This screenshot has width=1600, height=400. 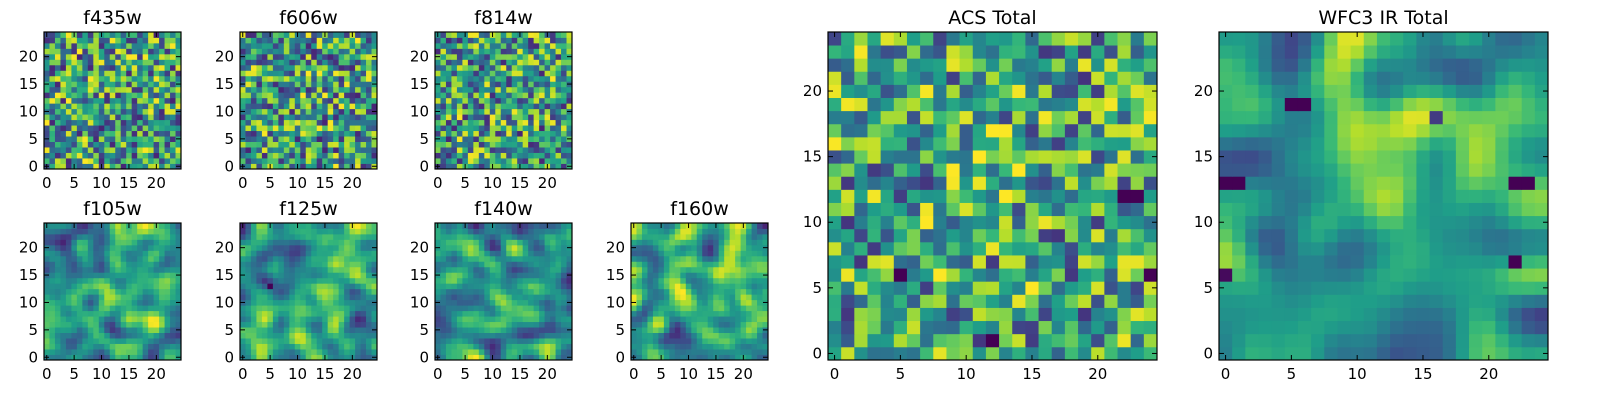 I want to click on axes-frame, so click(x=503, y=291).